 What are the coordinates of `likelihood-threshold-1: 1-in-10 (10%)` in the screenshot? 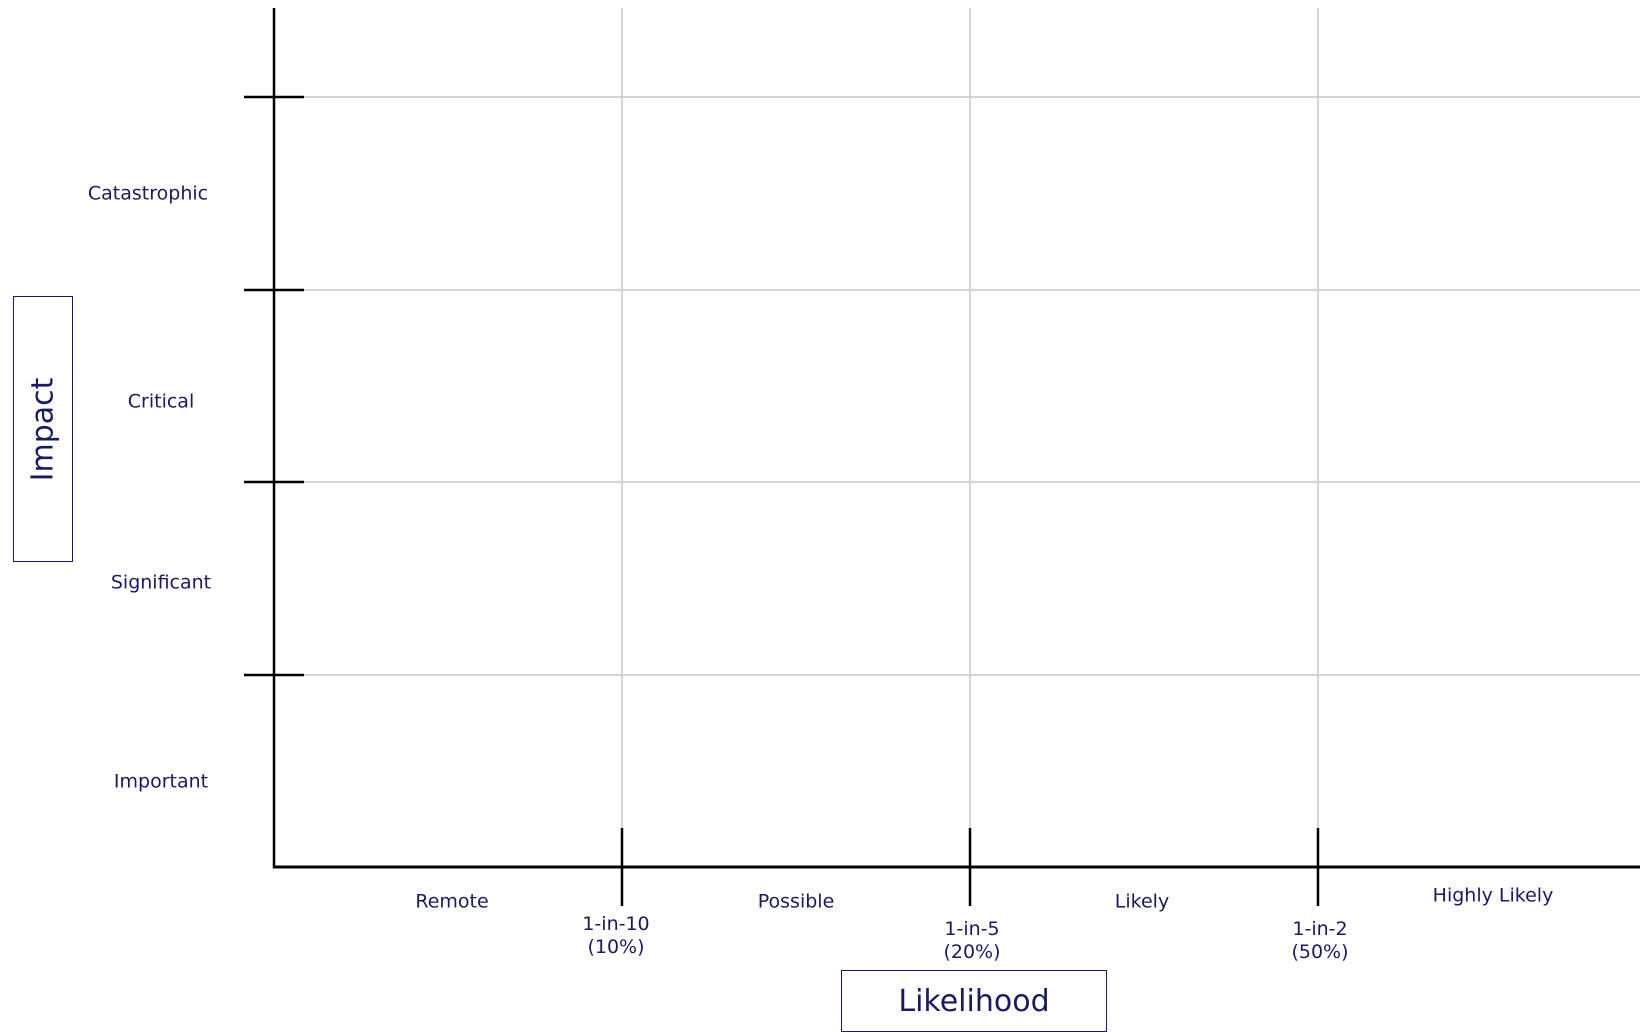 It's located at (615, 936).